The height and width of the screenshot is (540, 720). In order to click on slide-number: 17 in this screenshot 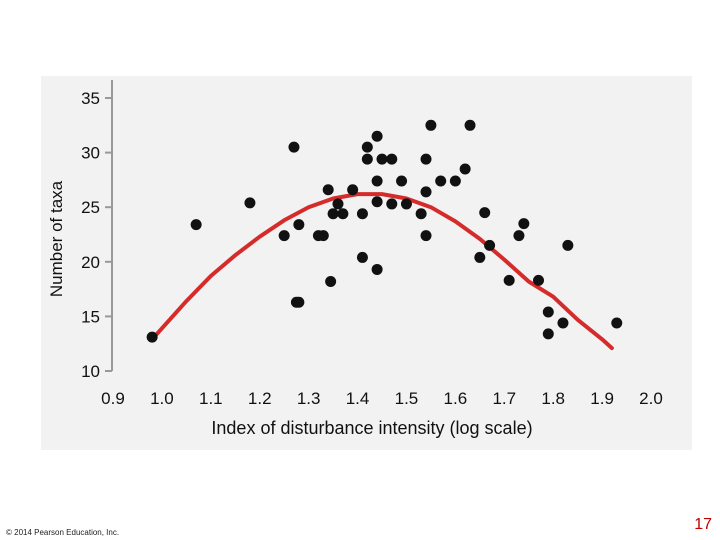, I will do `click(703, 524)`.